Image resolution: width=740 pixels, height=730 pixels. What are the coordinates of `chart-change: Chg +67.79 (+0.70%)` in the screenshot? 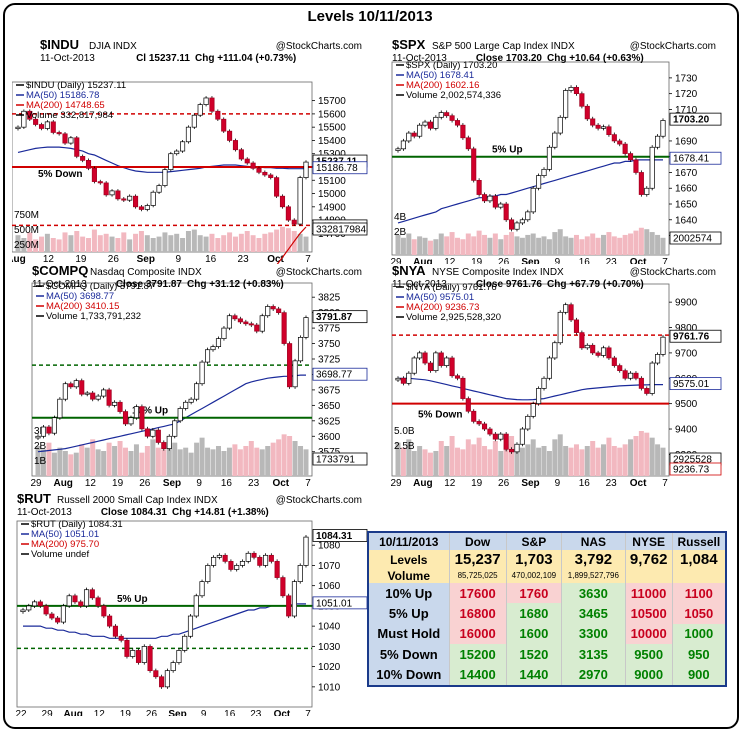 It's located at (595, 284).